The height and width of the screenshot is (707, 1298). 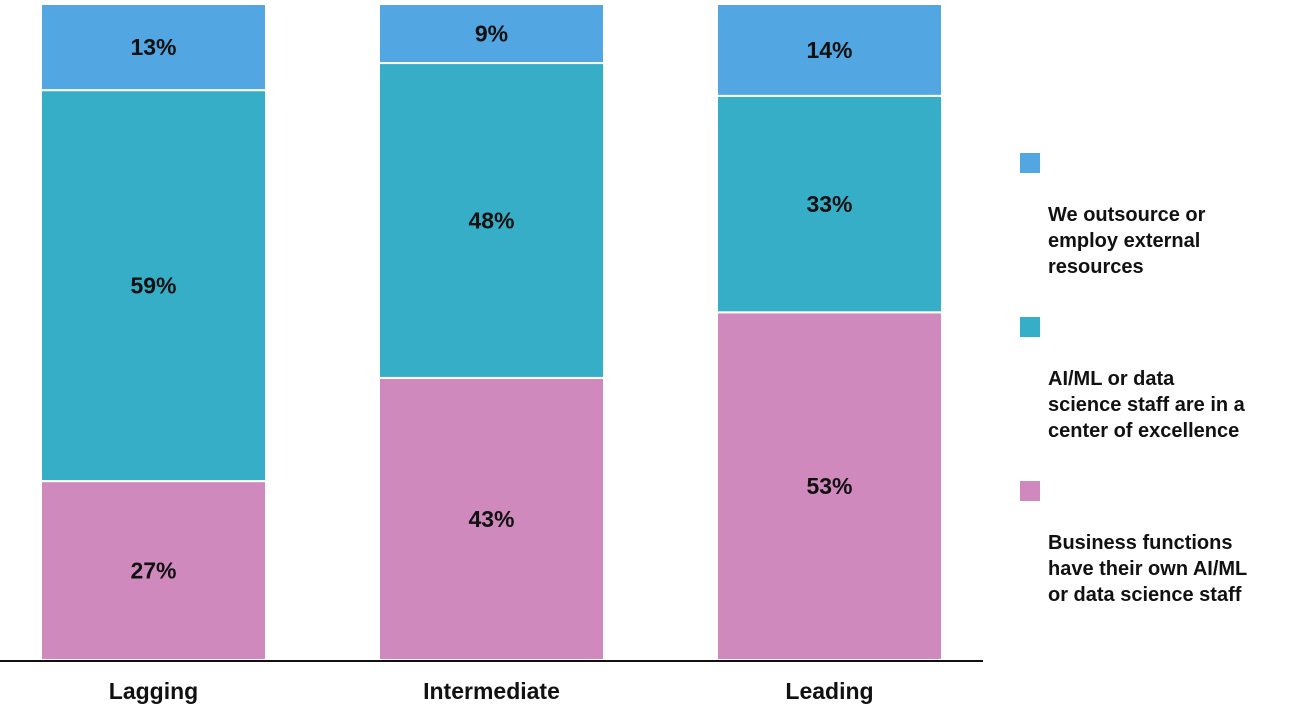 I want to click on data-label-leading-business-functions: 53%, so click(x=829, y=486).